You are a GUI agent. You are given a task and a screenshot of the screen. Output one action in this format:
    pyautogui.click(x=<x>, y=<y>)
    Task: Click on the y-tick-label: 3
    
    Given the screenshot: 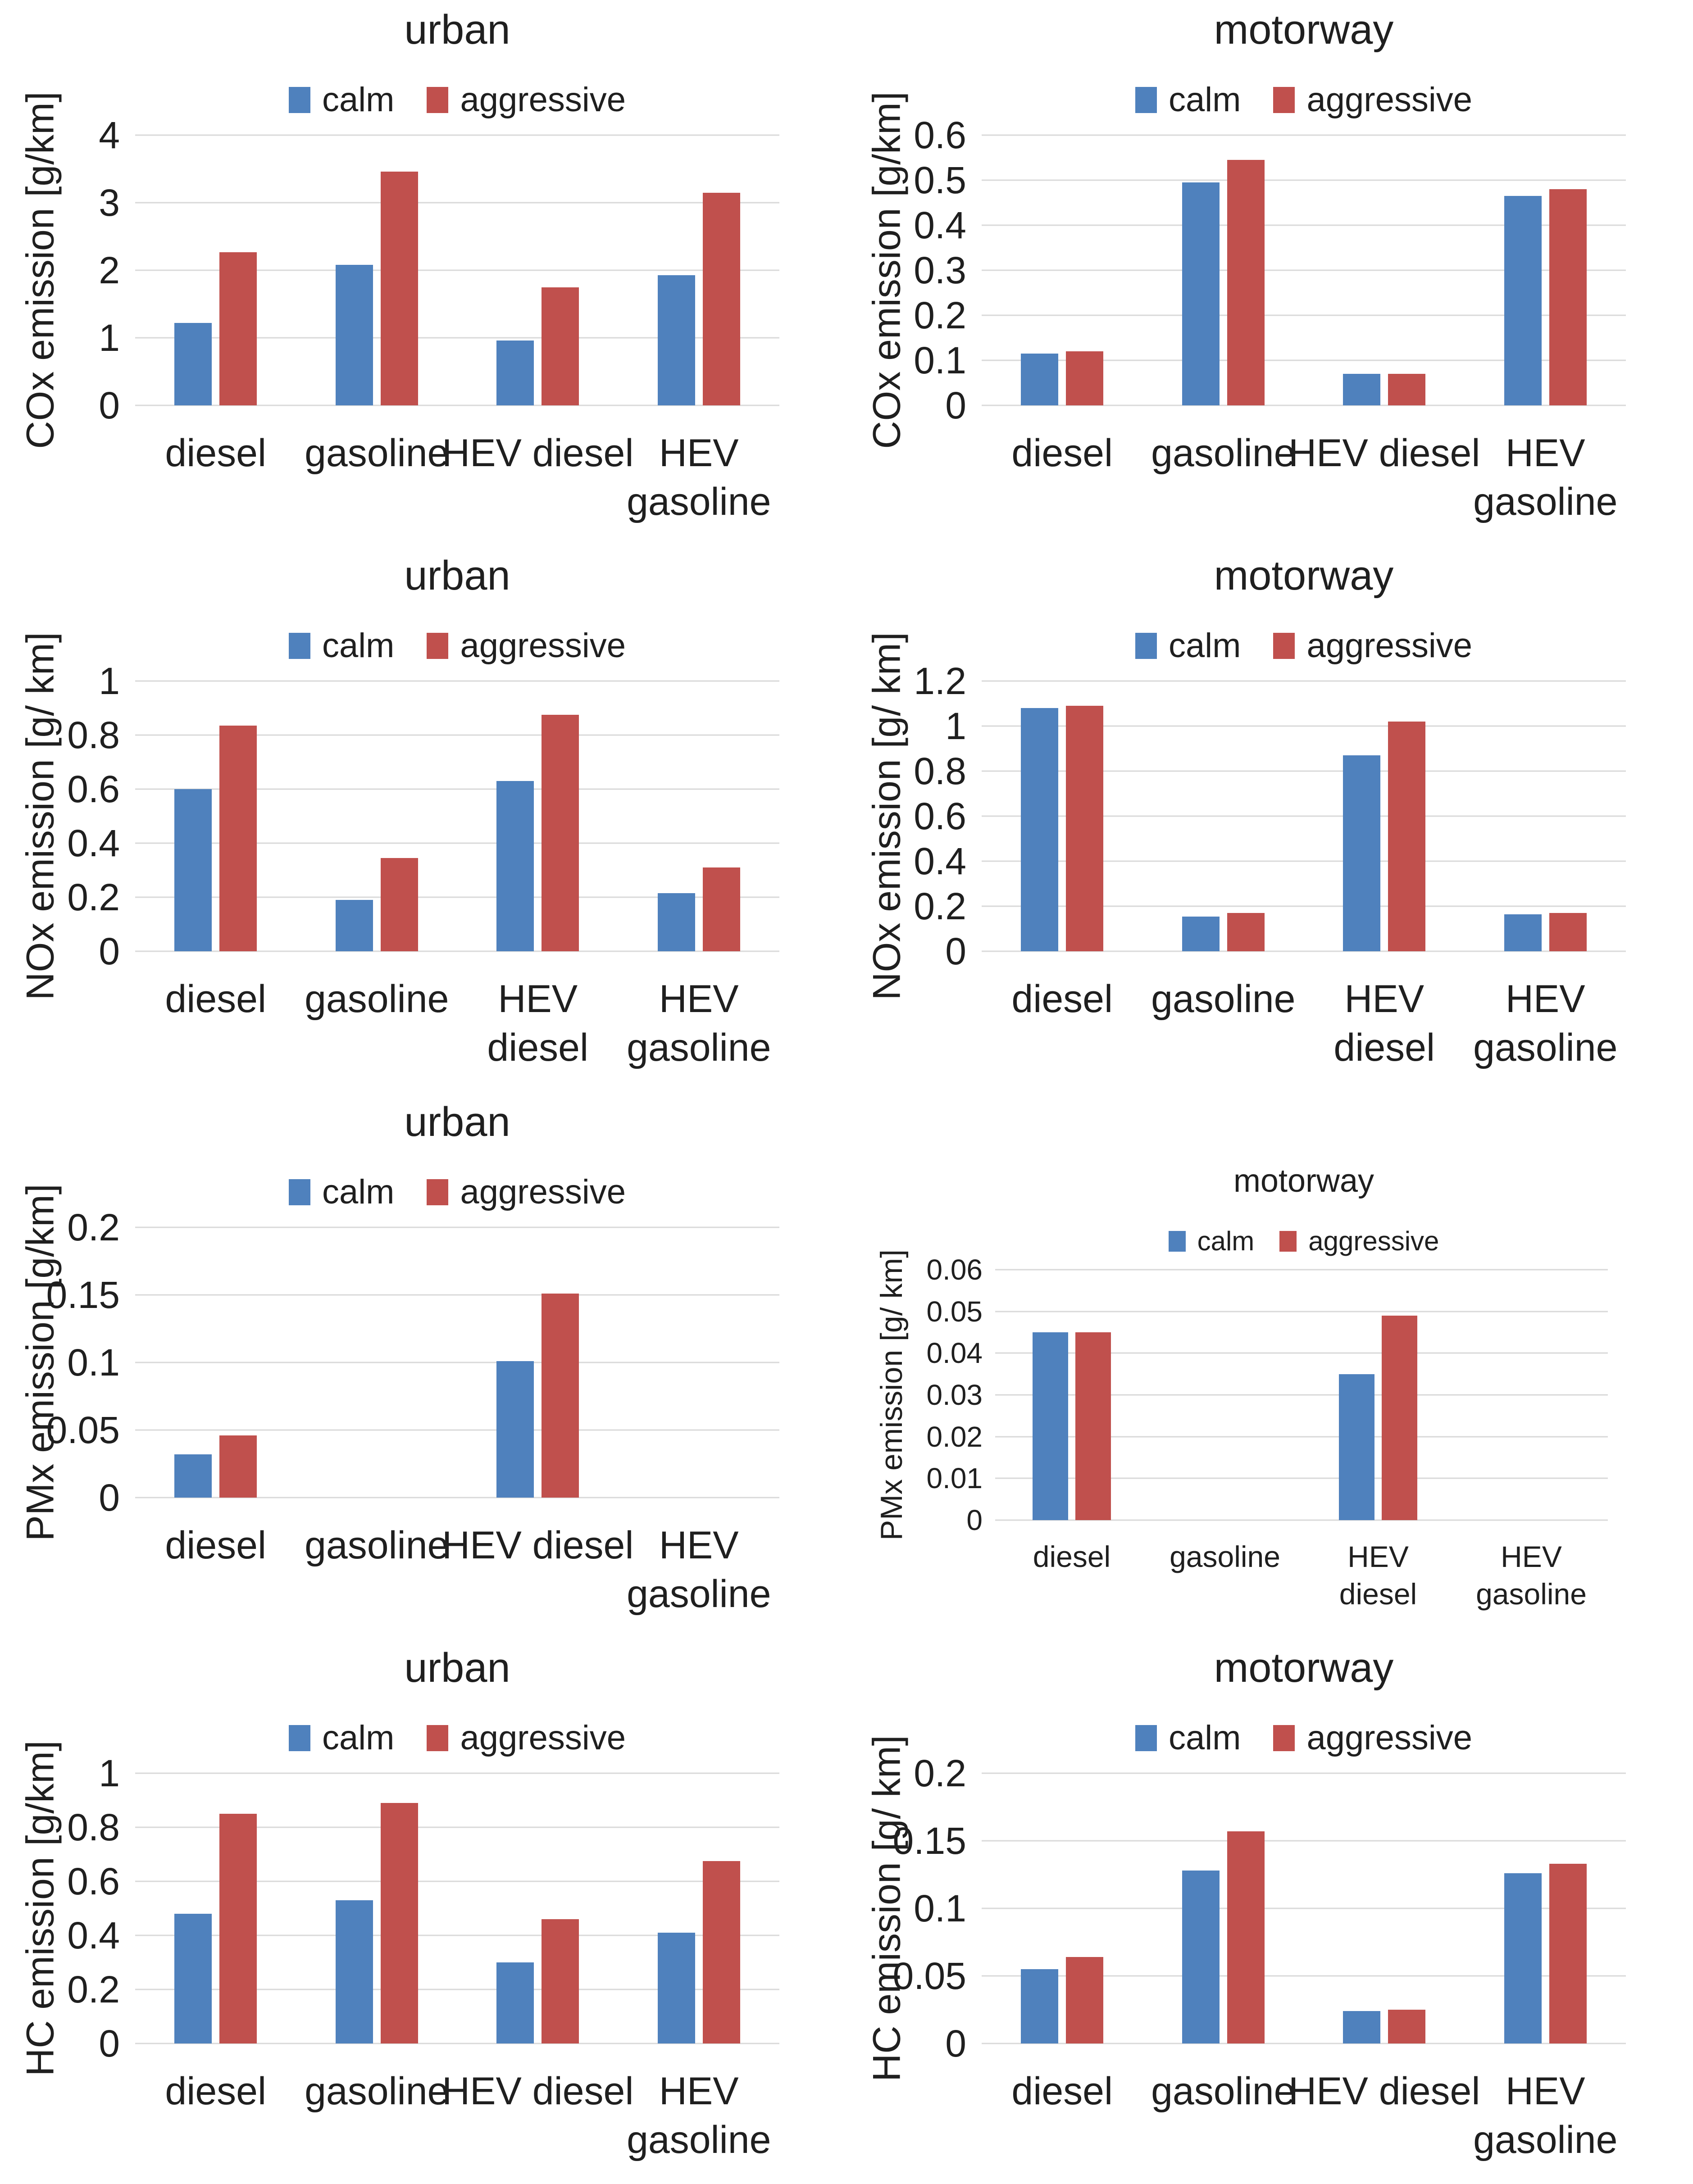 What is the action you would take?
    pyautogui.click(x=109, y=203)
    